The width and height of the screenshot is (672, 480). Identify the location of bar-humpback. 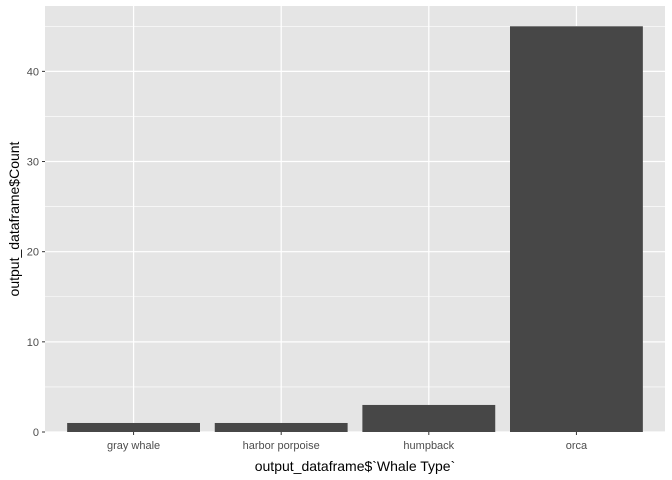
(429, 418).